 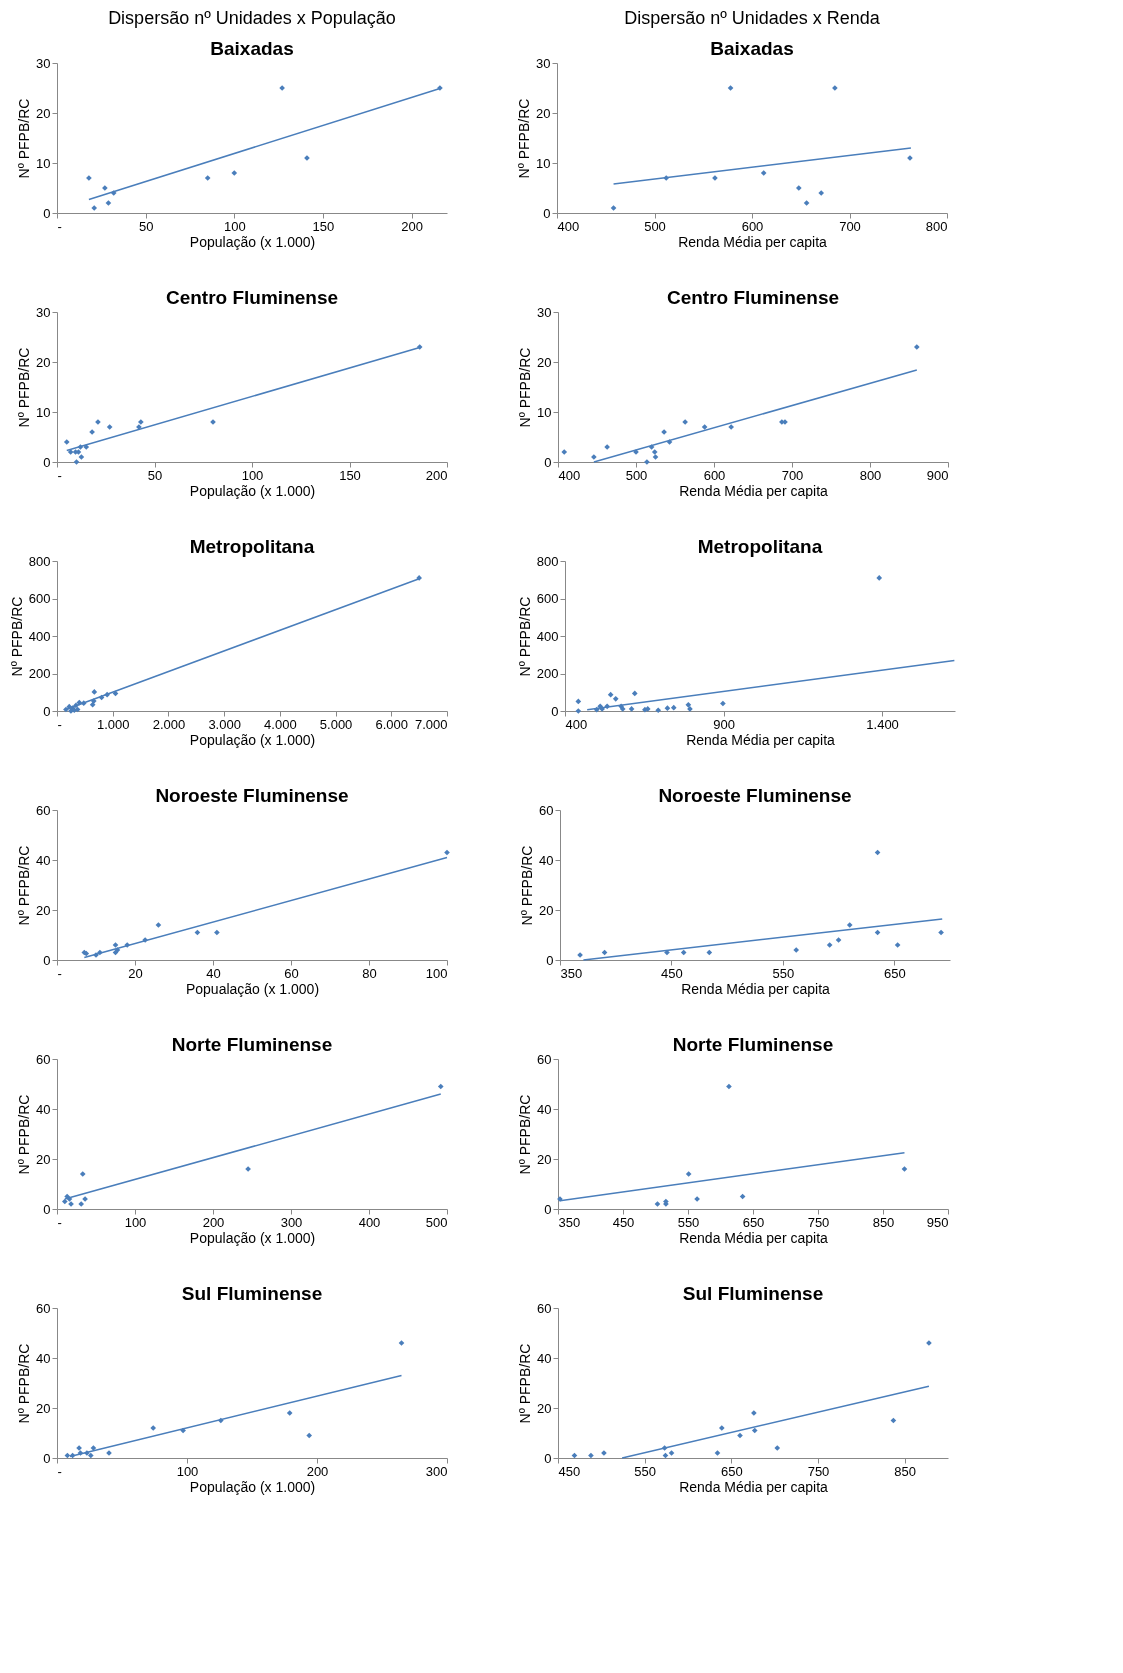 I want to click on x-tick-label: 50, so click(x=155, y=475).